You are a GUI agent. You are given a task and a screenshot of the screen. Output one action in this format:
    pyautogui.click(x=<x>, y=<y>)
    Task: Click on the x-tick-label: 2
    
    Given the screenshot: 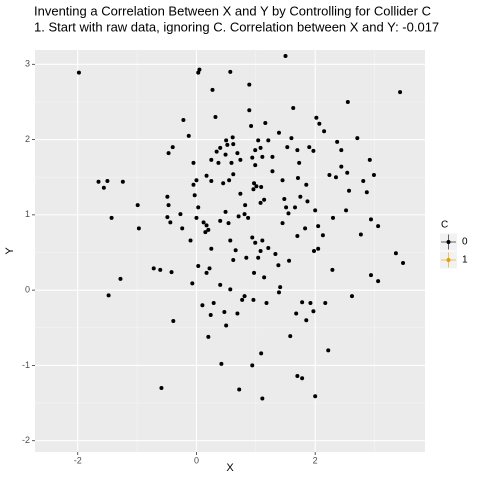 What is the action you would take?
    pyautogui.click(x=315, y=460)
    